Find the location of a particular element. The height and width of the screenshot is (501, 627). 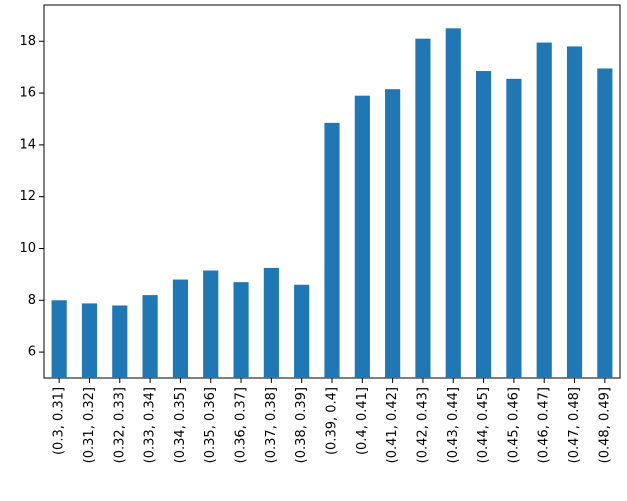

y-tick-label: 18 is located at coordinates (27, 41).